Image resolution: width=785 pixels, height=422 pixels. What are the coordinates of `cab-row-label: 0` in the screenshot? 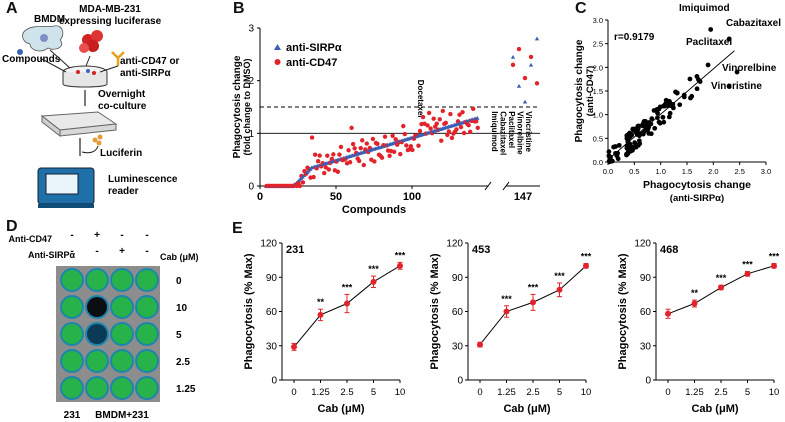 It's located at (179, 281).